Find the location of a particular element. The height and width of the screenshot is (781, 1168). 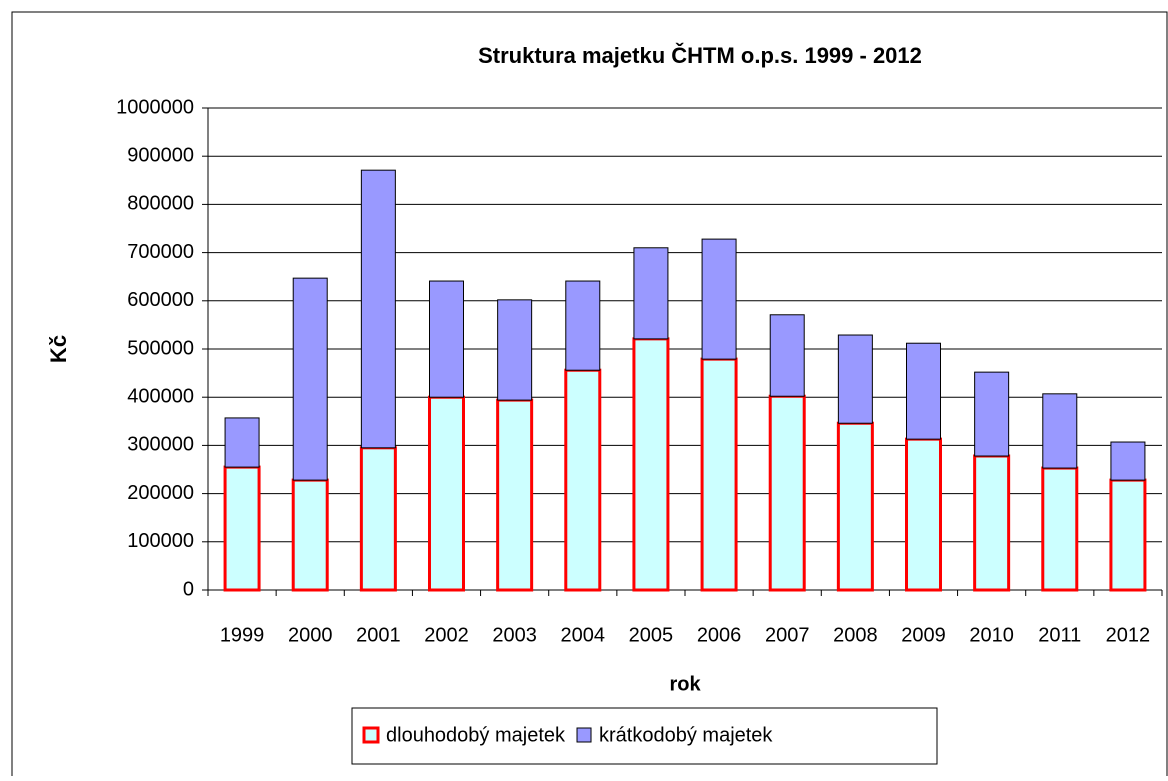

y-tick-label: 800000 is located at coordinates (160, 204).